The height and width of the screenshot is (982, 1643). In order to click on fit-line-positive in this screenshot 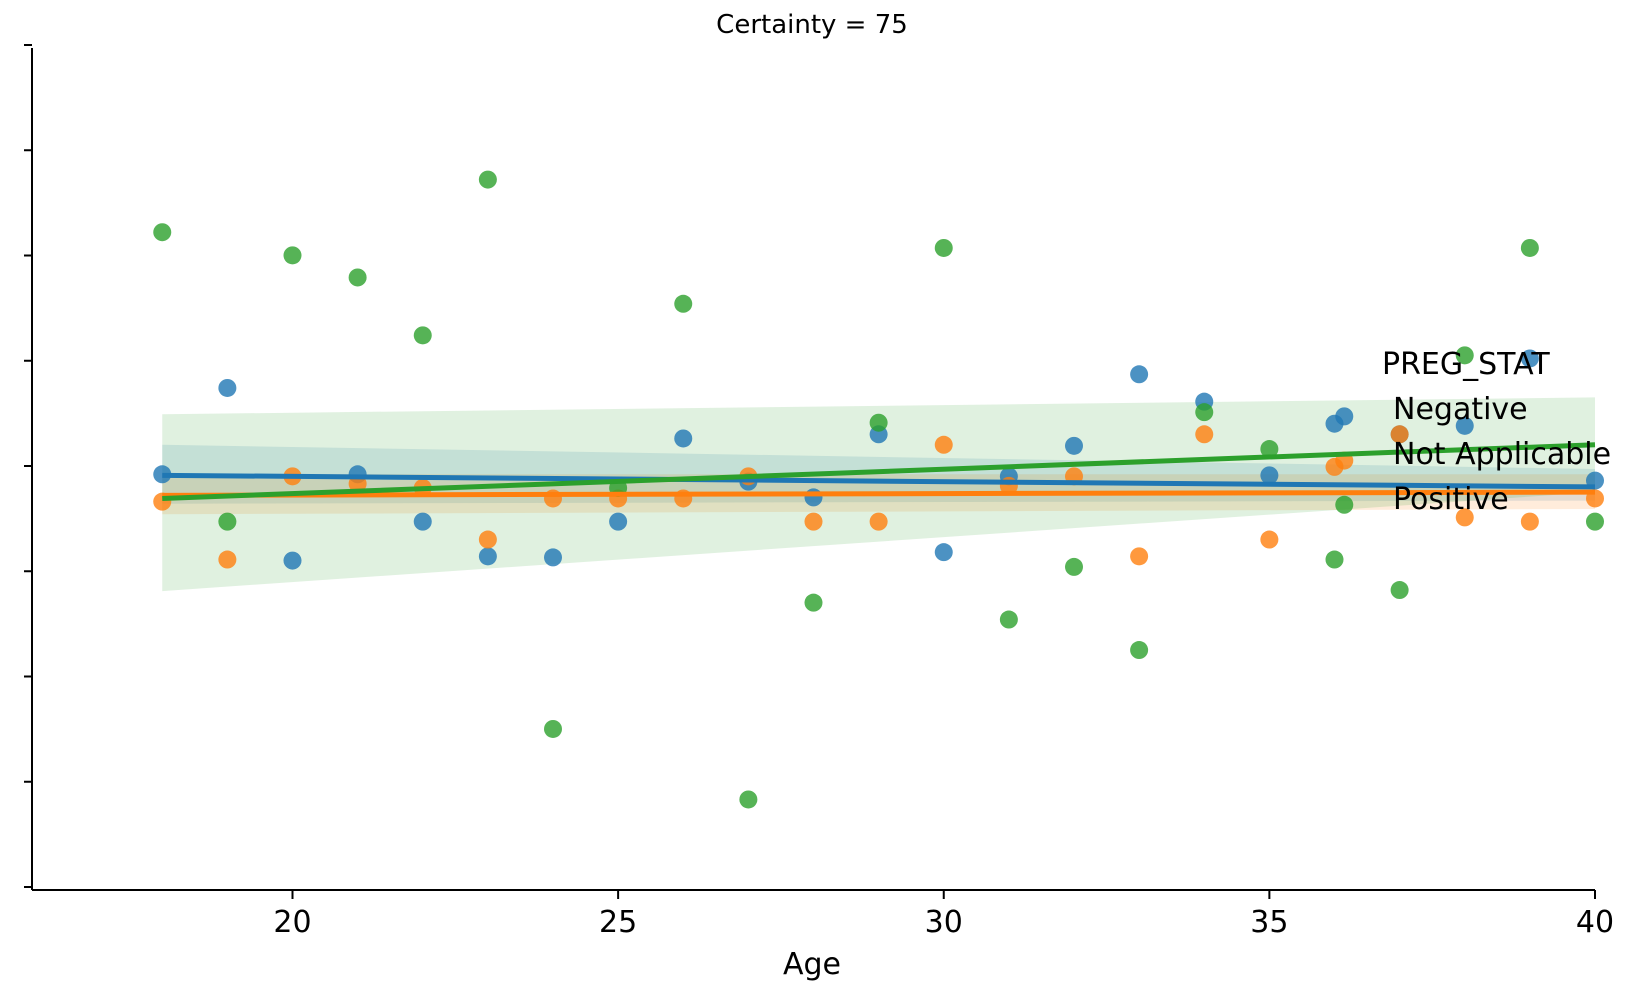, I will do `click(879, 471)`.